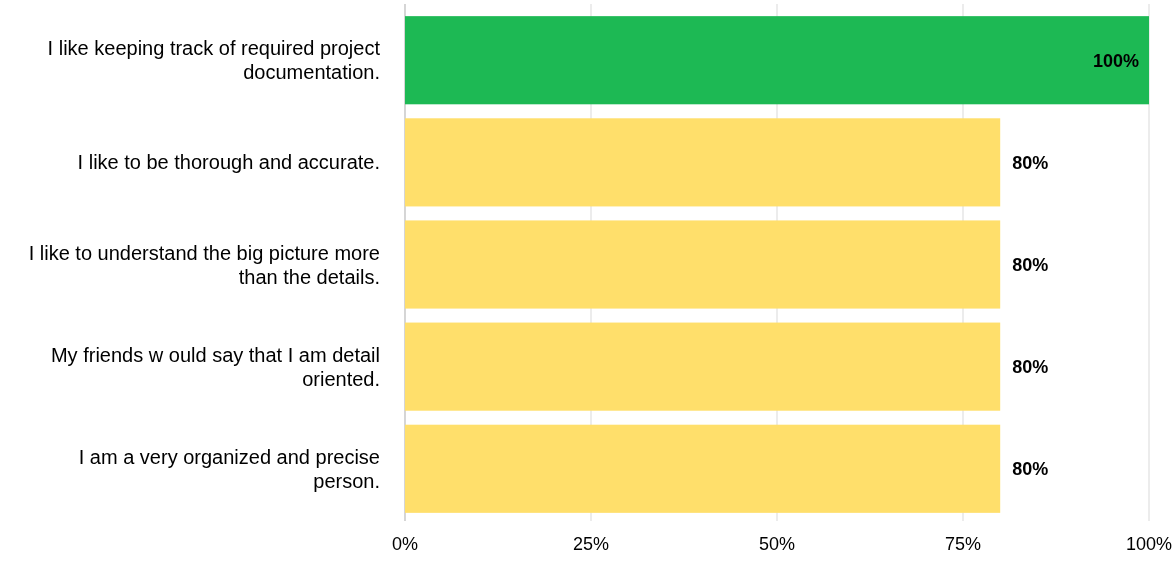  What do you see at coordinates (228, 162) in the screenshot?
I see `y-tick-label: I like to be thorough and accurate.` at bounding box center [228, 162].